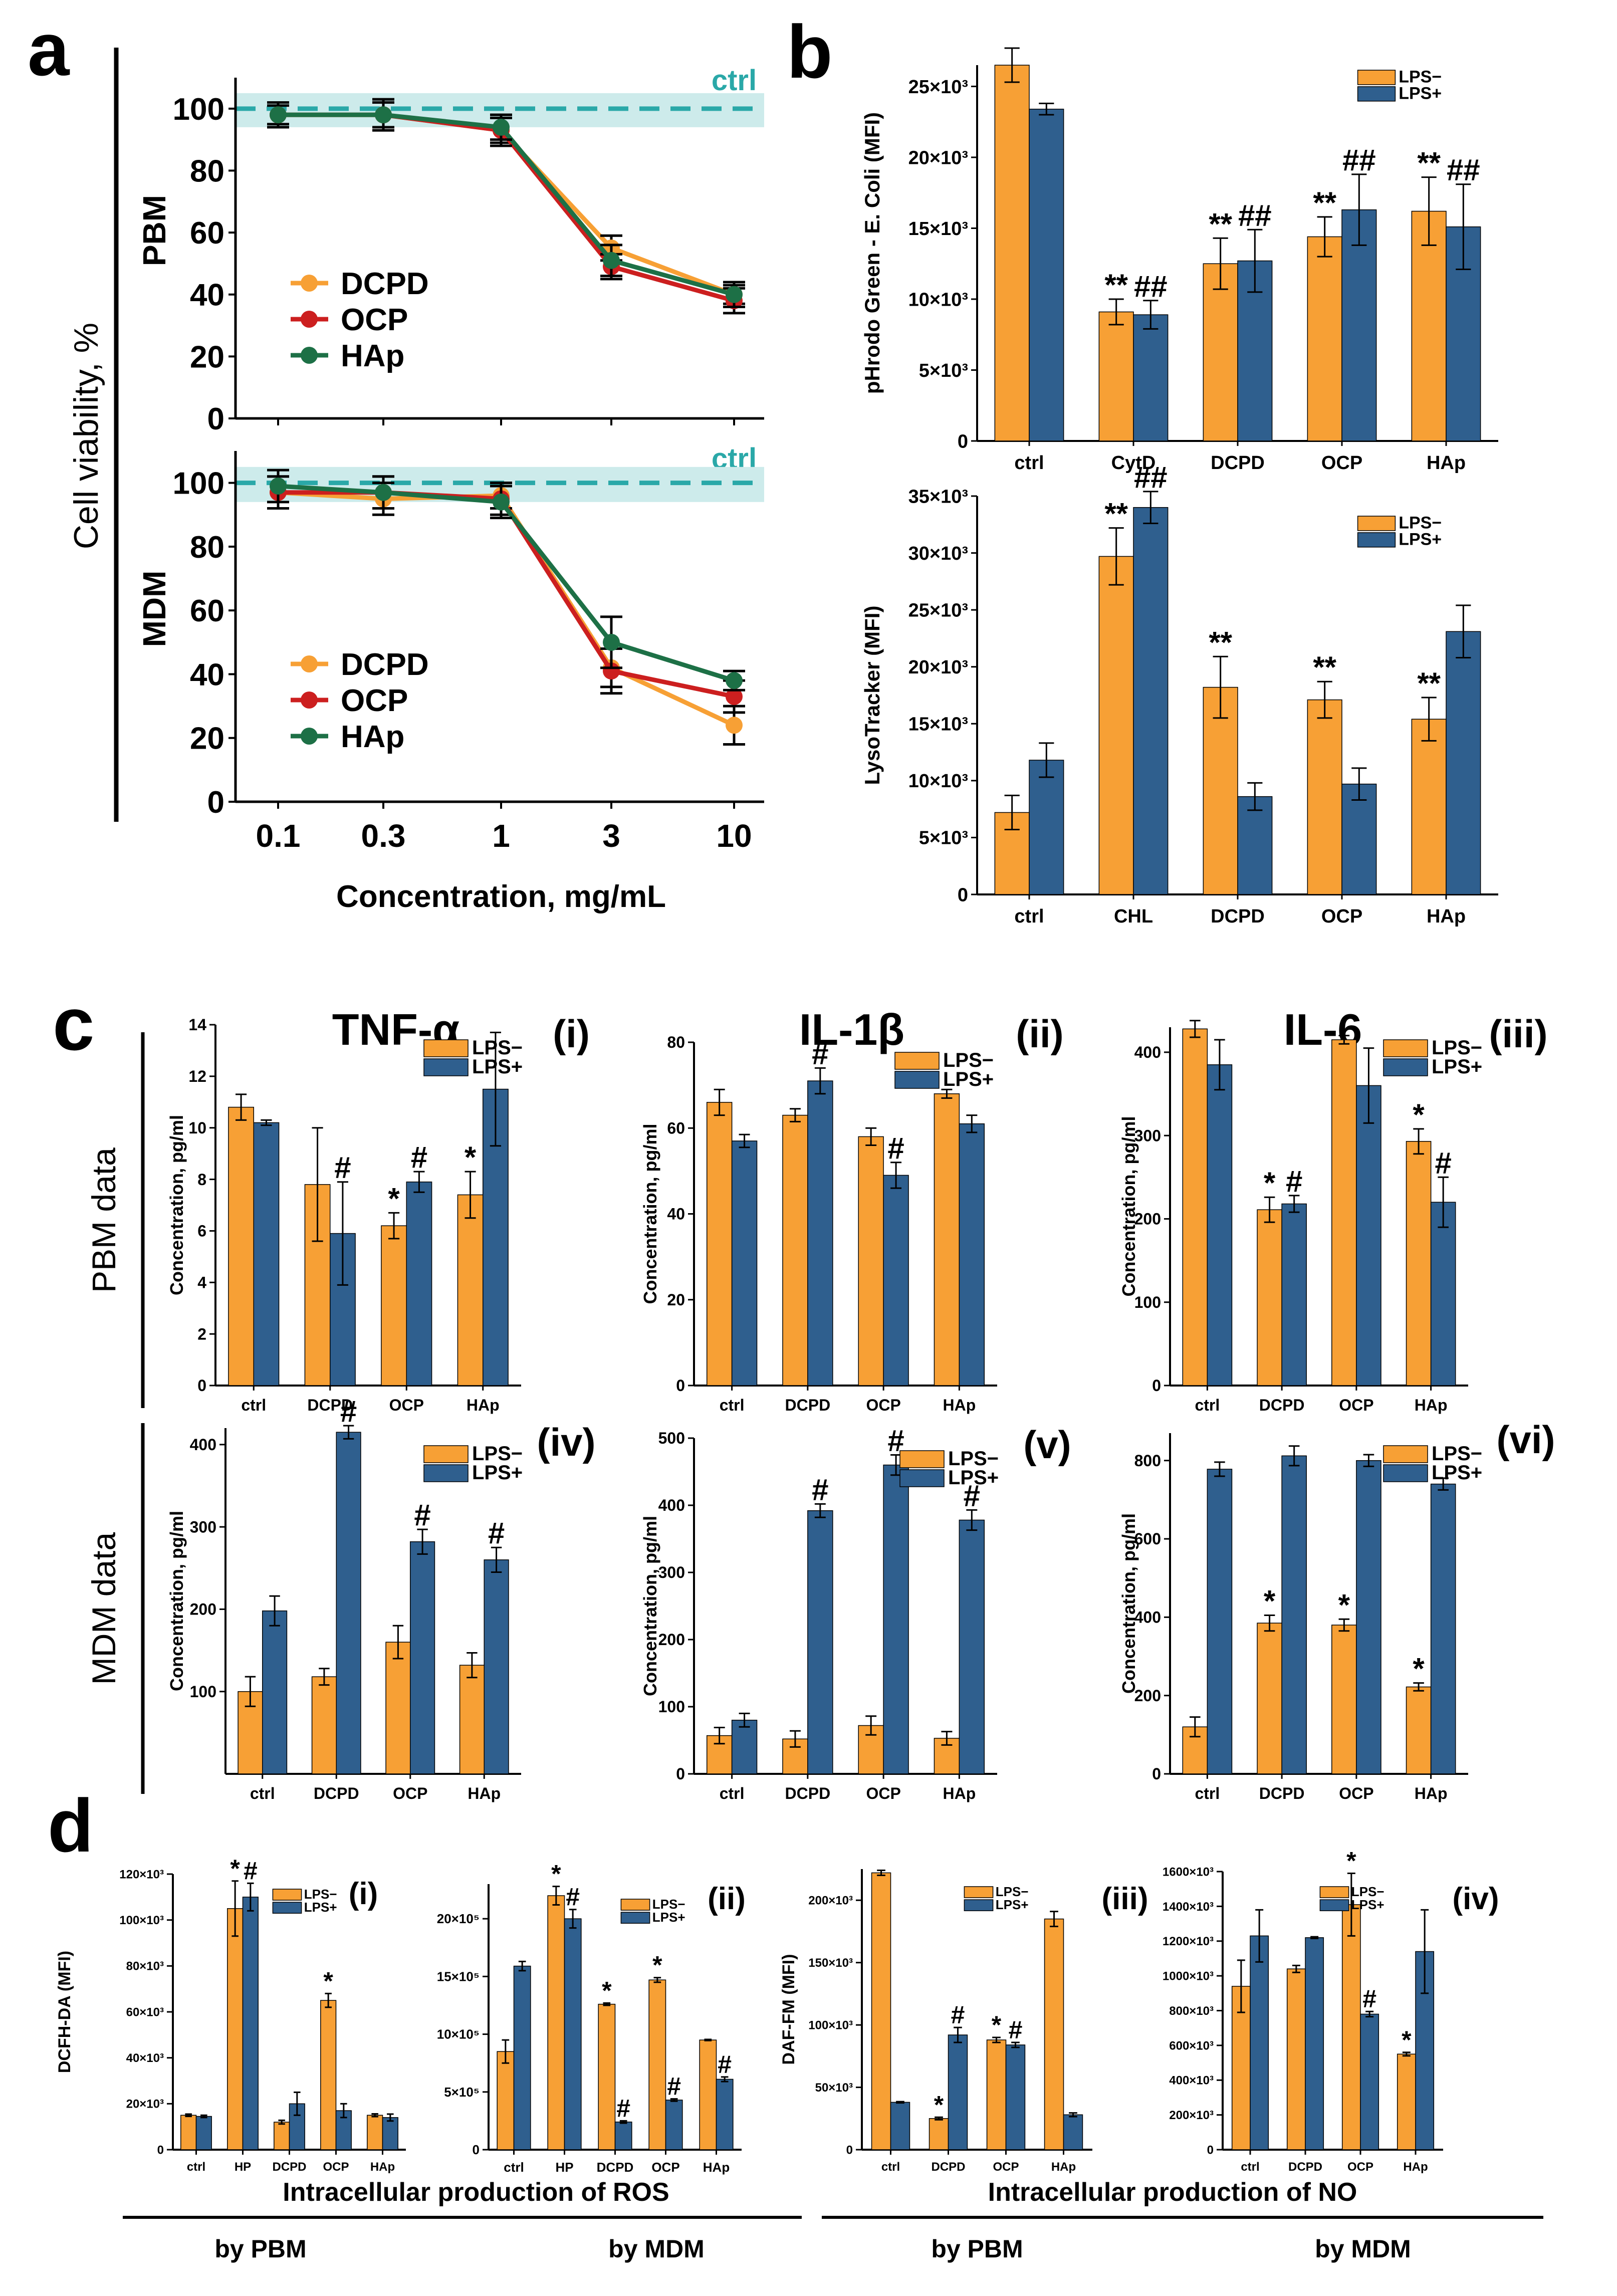 This screenshot has width=1617, height=2296. What do you see at coordinates (943, 370) in the screenshot?
I see `y-tick-label: 5×10³` at bounding box center [943, 370].